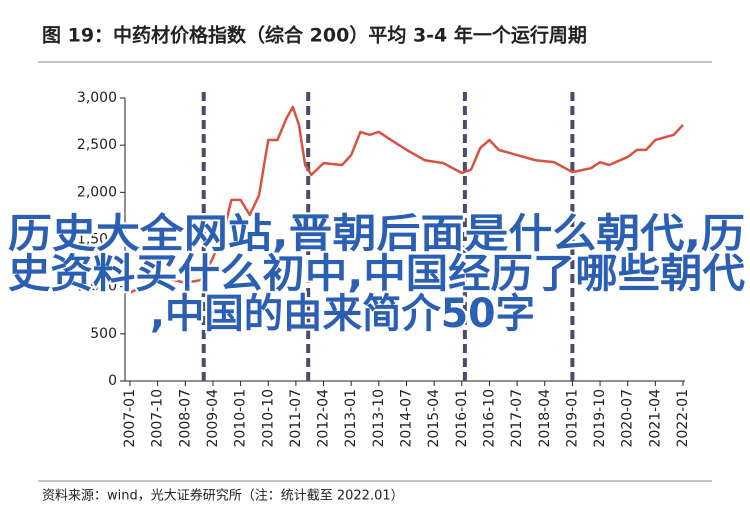 The height and width of the screenshot is (528, 750). Describe the element at coordinates (655, 418) in the screenshot. I see `x-tick-label: 2021-04` at that location.